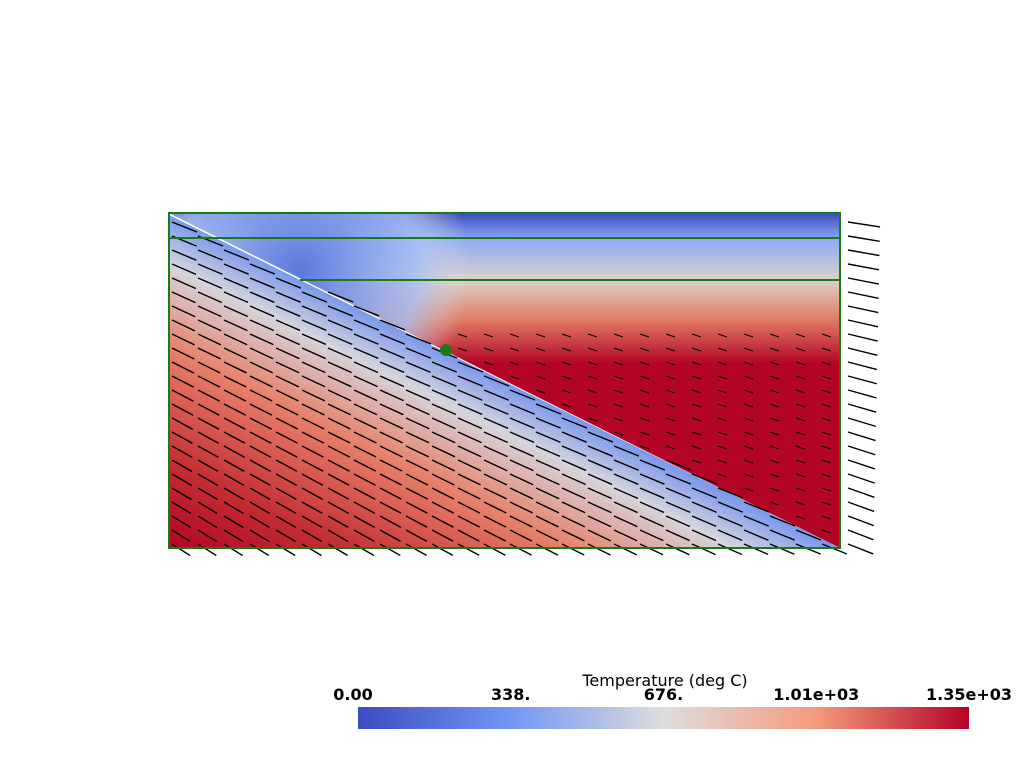 The height and width of the screenshot is (768, 1024). Describe the element at coordinates (816, 694) in the screenshot. I see `colorbar-tick-label: 1.01e+03` at that location.